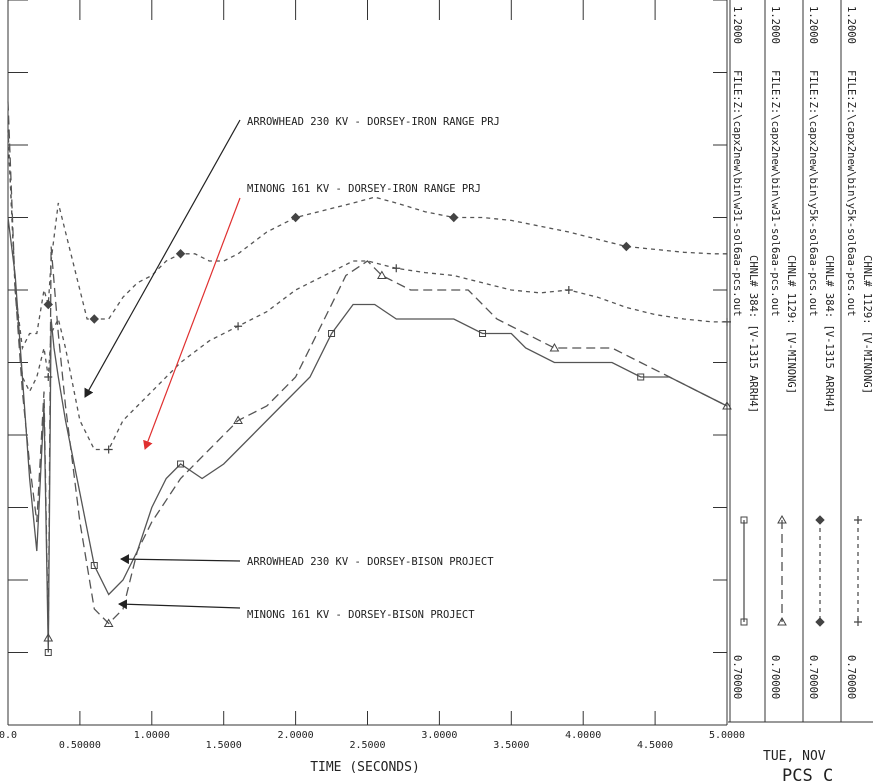 This screenshot has height=782, width=873. Describe the element at coordinates (365, 767) in the screenshot. I see `x-axis-label: TIME (SECONDS)` at that location.